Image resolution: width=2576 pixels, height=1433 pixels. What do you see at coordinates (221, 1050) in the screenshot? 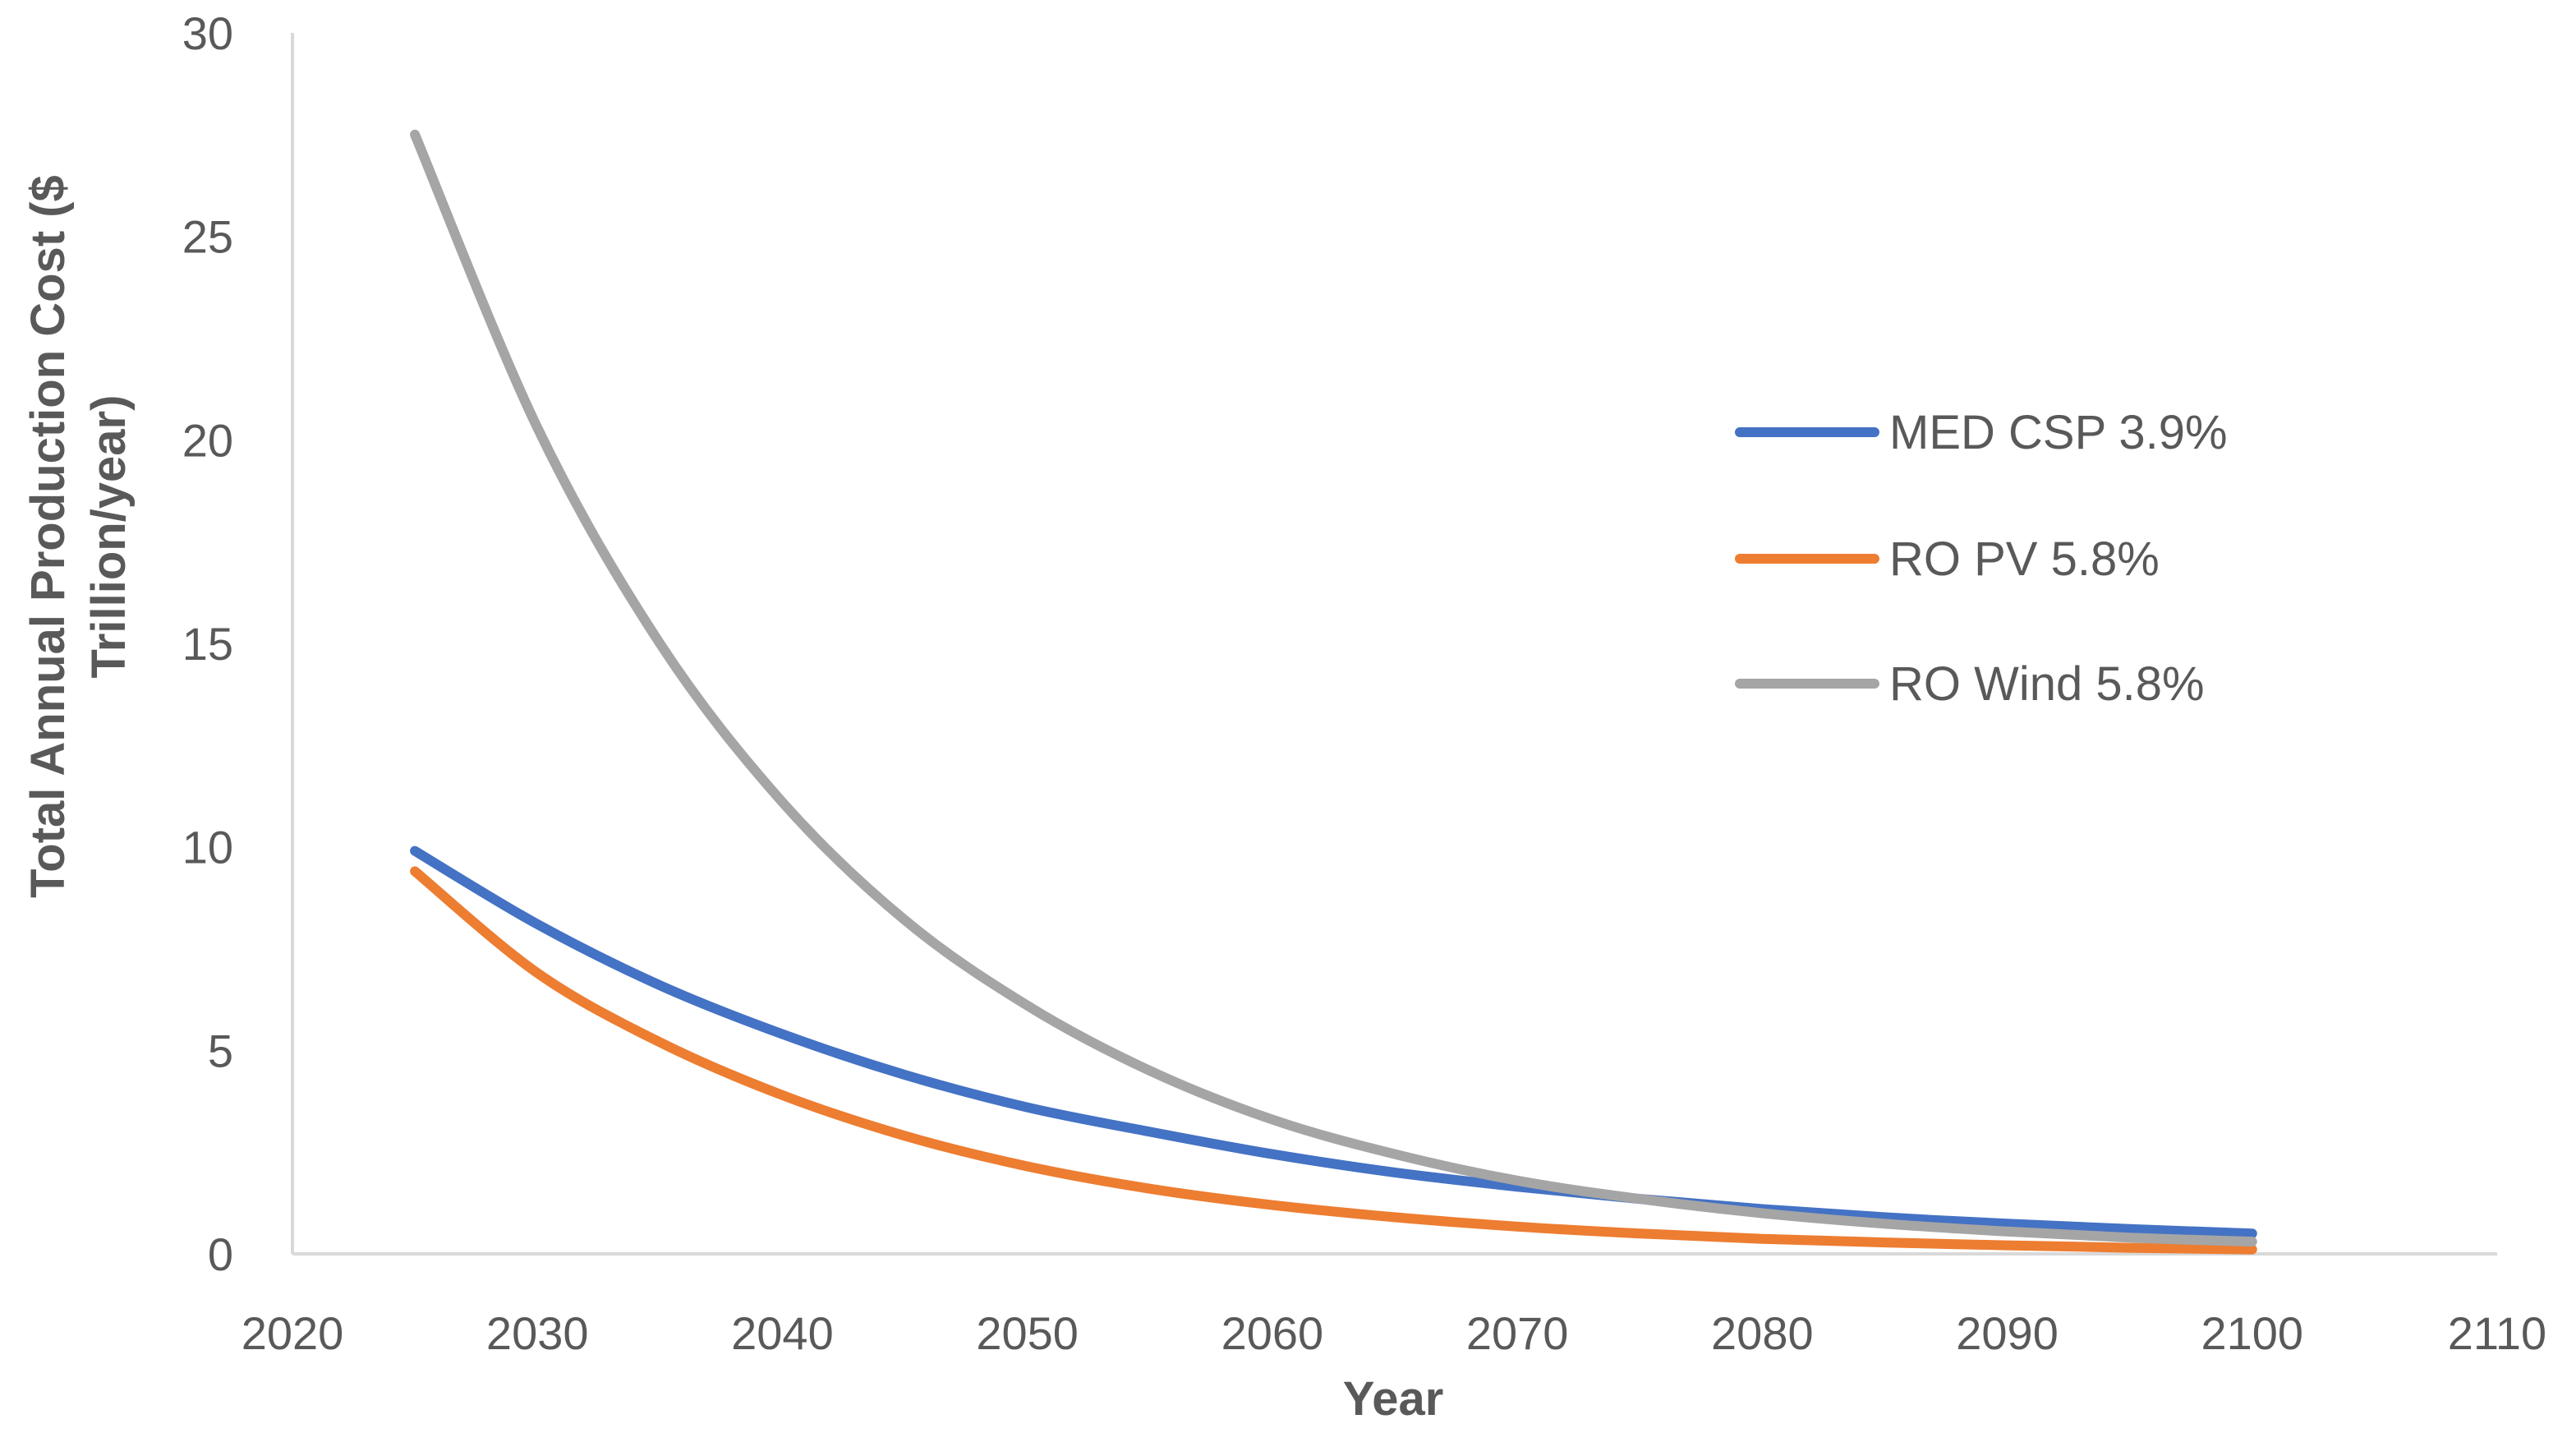
I see `y-tick-label: 5` at bounding box center [221, 1050].